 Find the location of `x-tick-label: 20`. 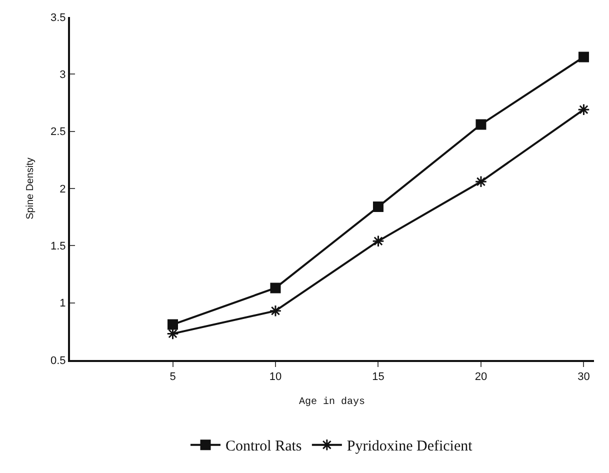

x-tick-label: 20 is located at coordinates (481, 377).